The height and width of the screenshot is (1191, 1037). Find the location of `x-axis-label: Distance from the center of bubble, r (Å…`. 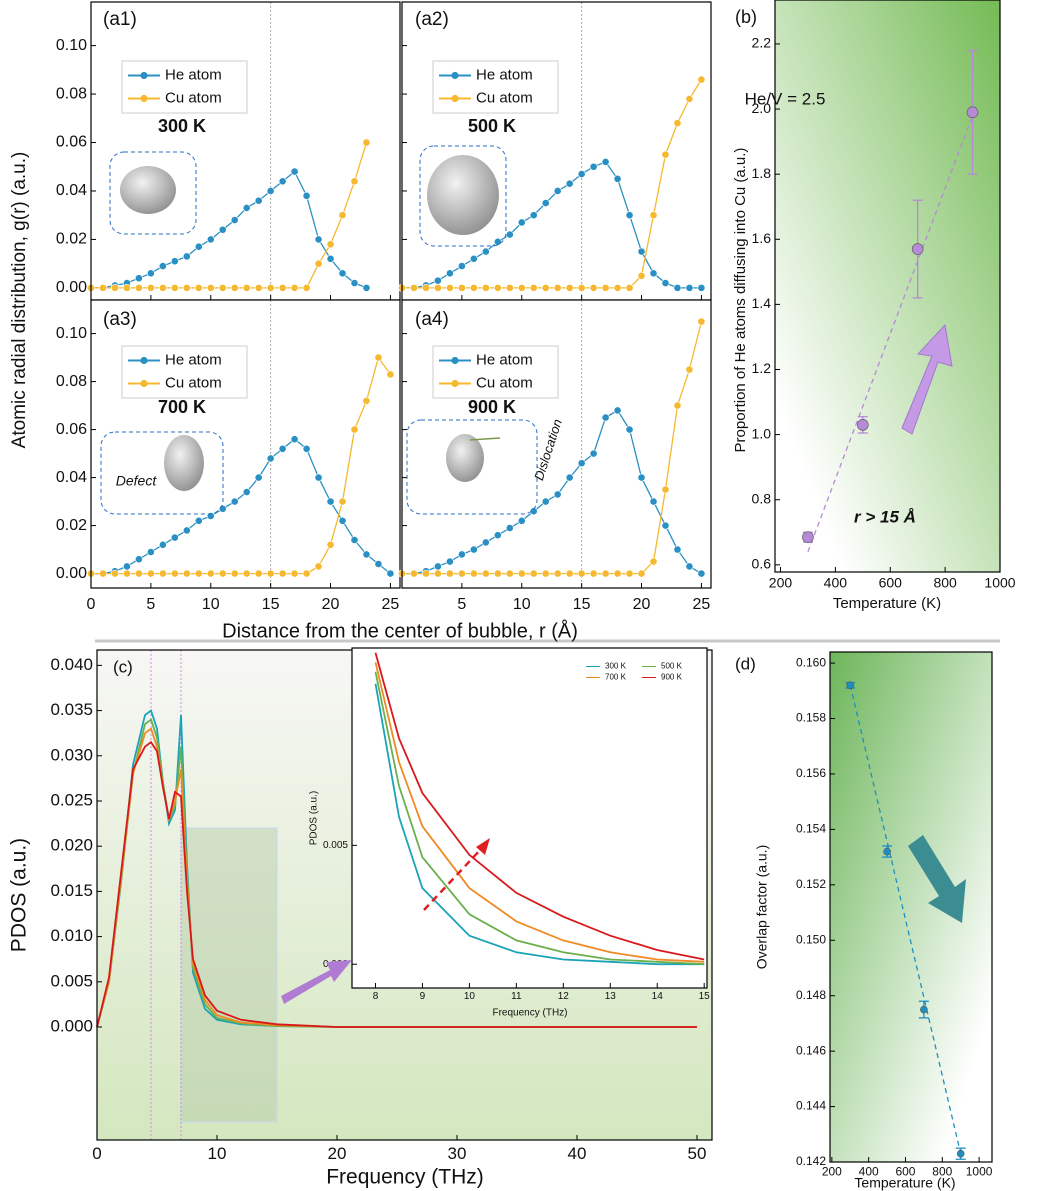

x-axis-label: Distance from the center of bubble, r (Å… is located at coordinates (400, 630).